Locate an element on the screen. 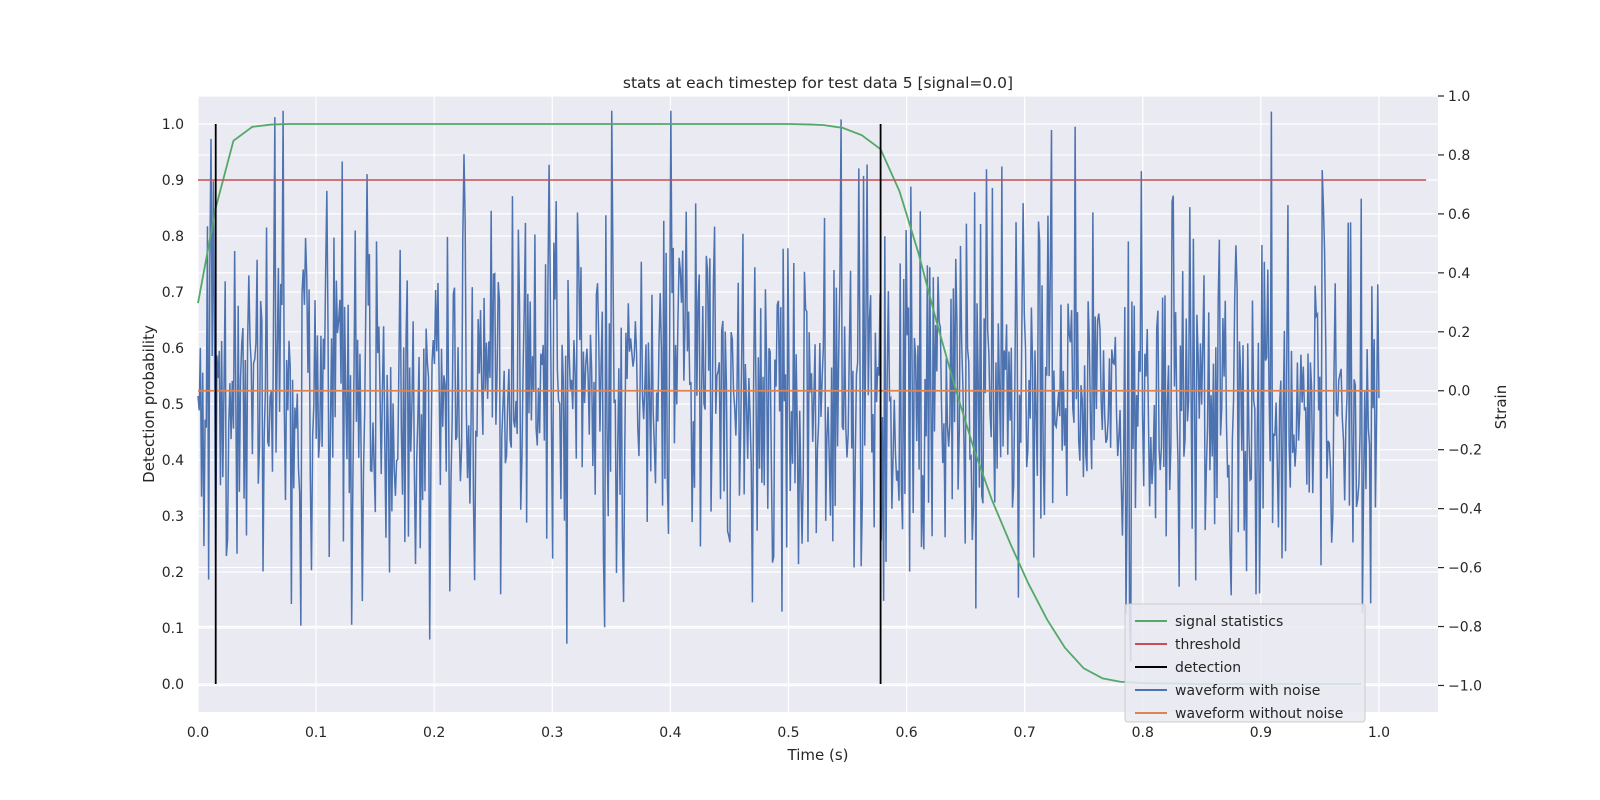 The height and width of the screenshot is (800, 1600). legend-box is located at coordinates (1245, 663).